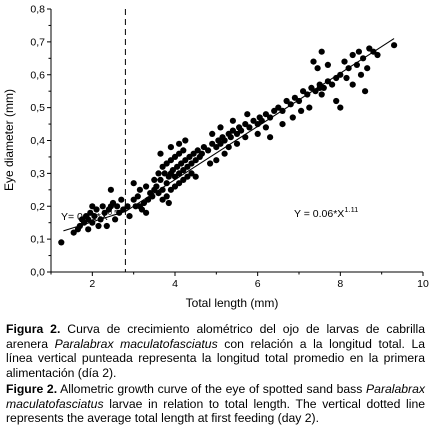 Image resolution: width=431 pixels, height=446 pixels. Describe the element at coordinates (175, 284) in the screenshot. I see `x-tick-label: 4` at that location.